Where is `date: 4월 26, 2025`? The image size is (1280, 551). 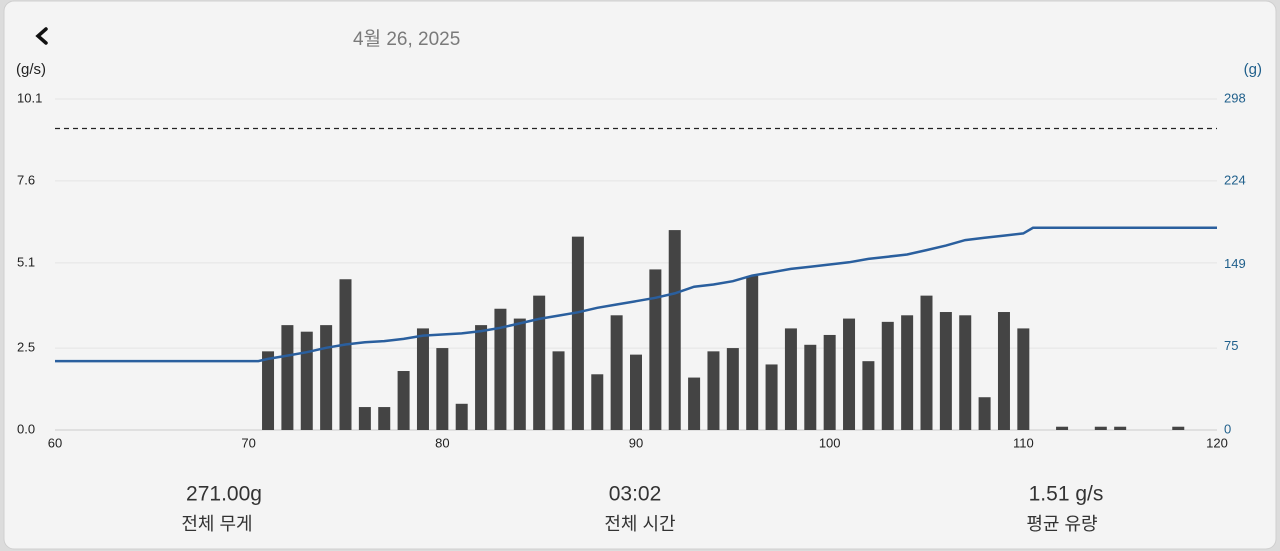 date: 4월 26, 2025 is located at coordinates (406, 39).